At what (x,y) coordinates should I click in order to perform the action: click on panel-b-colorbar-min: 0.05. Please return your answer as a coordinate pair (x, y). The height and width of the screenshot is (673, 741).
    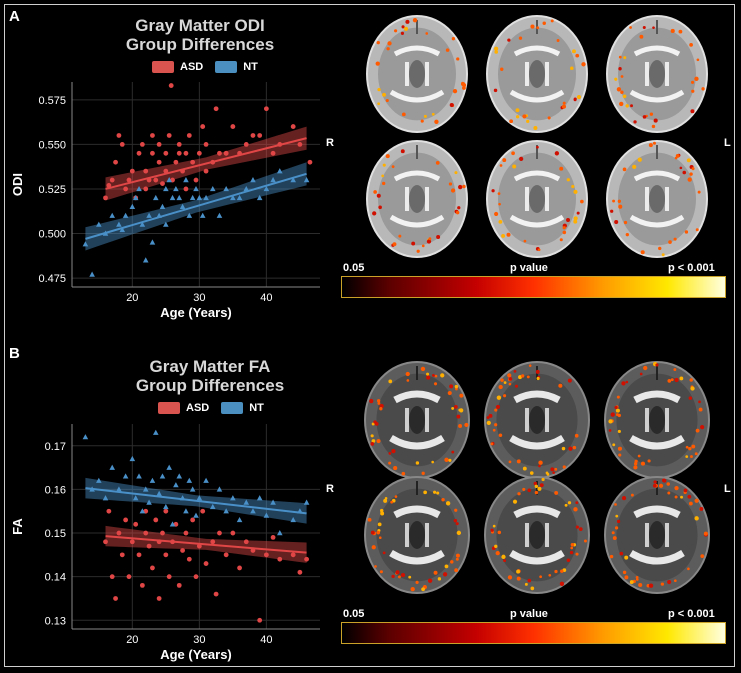
    Looking at the image, I should click on (354, 614).